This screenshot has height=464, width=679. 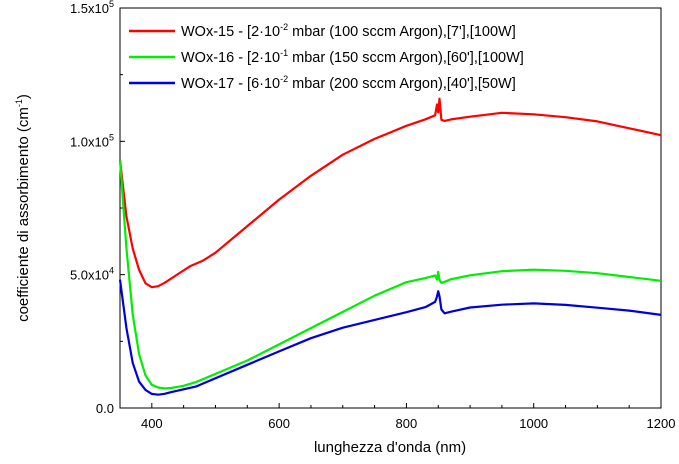 I want to click on x-axis-title: lunghezza d'onda (nm), so click(x=390, y=447).